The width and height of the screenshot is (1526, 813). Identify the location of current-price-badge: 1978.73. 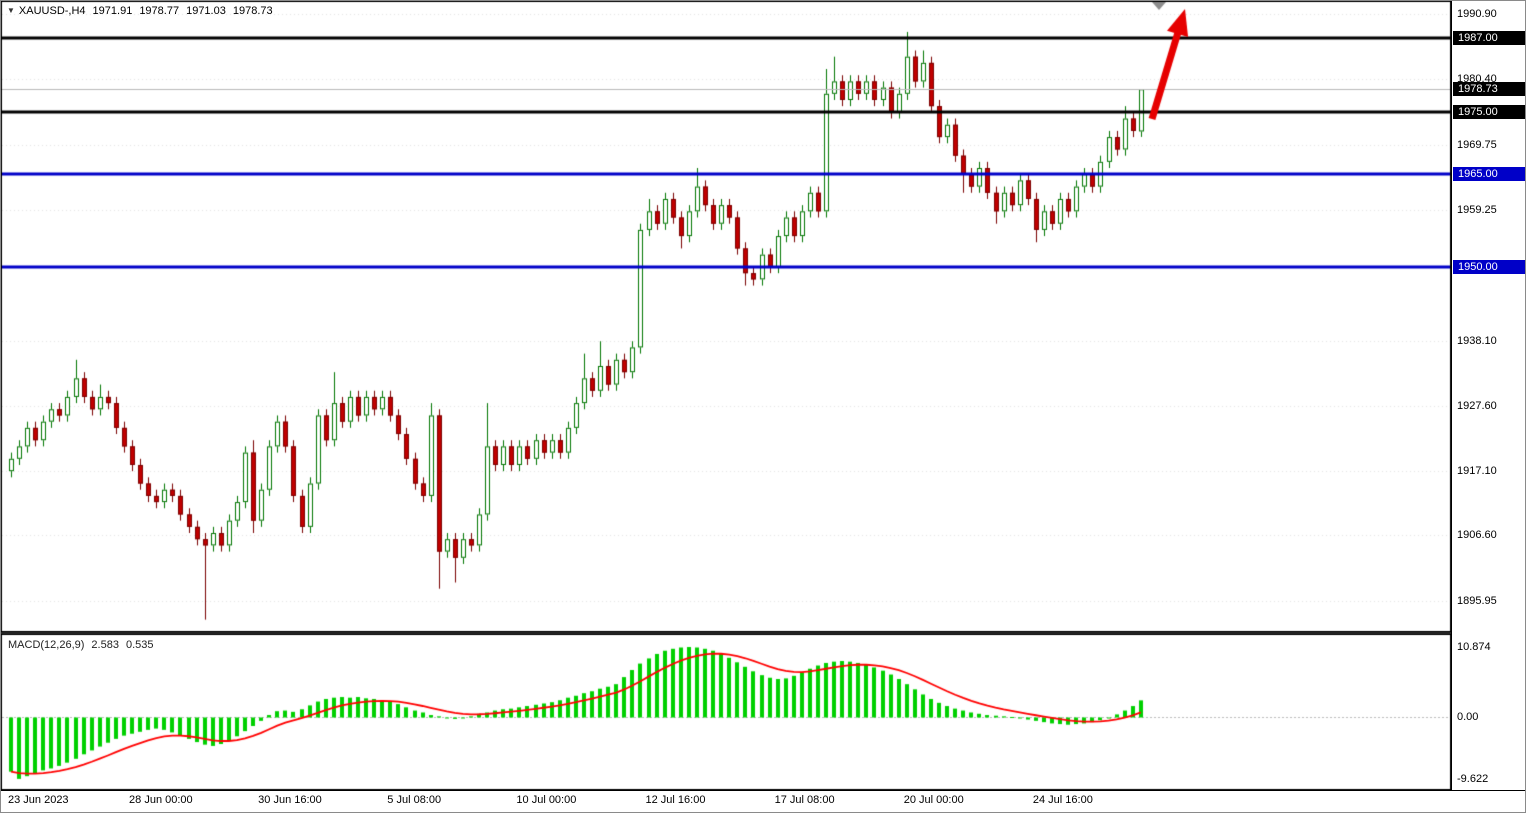
(1489, 89).